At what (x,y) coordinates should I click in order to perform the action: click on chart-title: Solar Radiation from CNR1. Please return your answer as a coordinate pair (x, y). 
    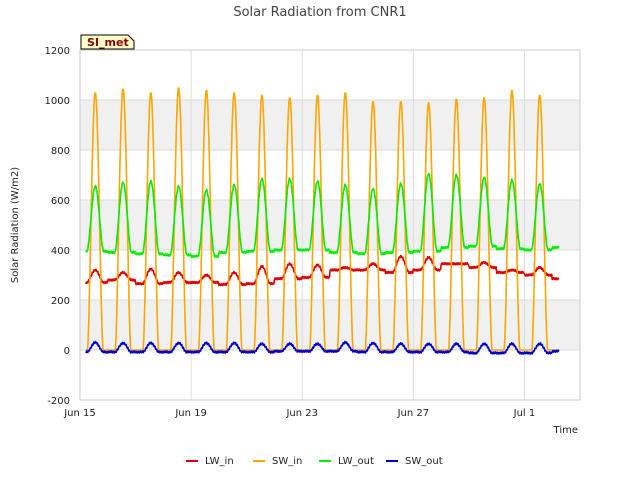
    Looking at the image, I should click on (319, 12).